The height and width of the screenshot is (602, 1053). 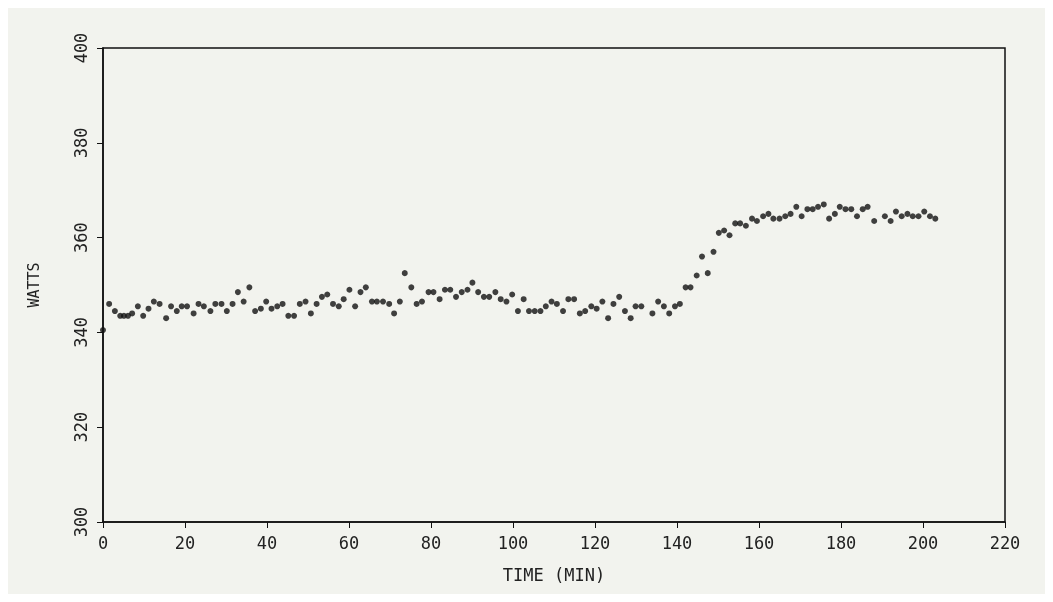 I want to click on y-tick-label: 340, so click(x=80, y=332).